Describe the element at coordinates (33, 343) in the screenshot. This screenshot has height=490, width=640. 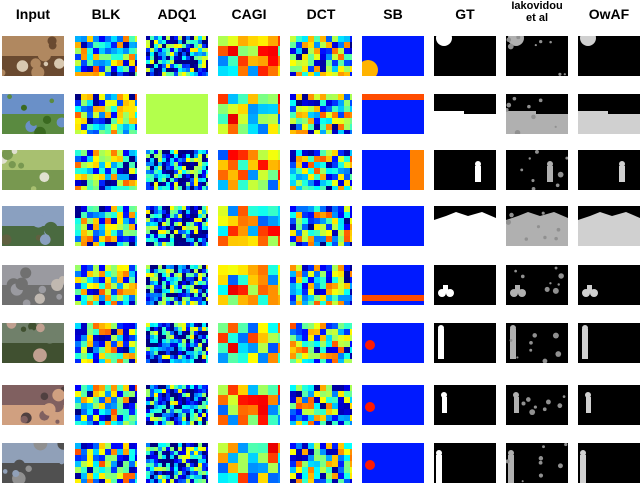
I see `cell-r5-input` at that location.